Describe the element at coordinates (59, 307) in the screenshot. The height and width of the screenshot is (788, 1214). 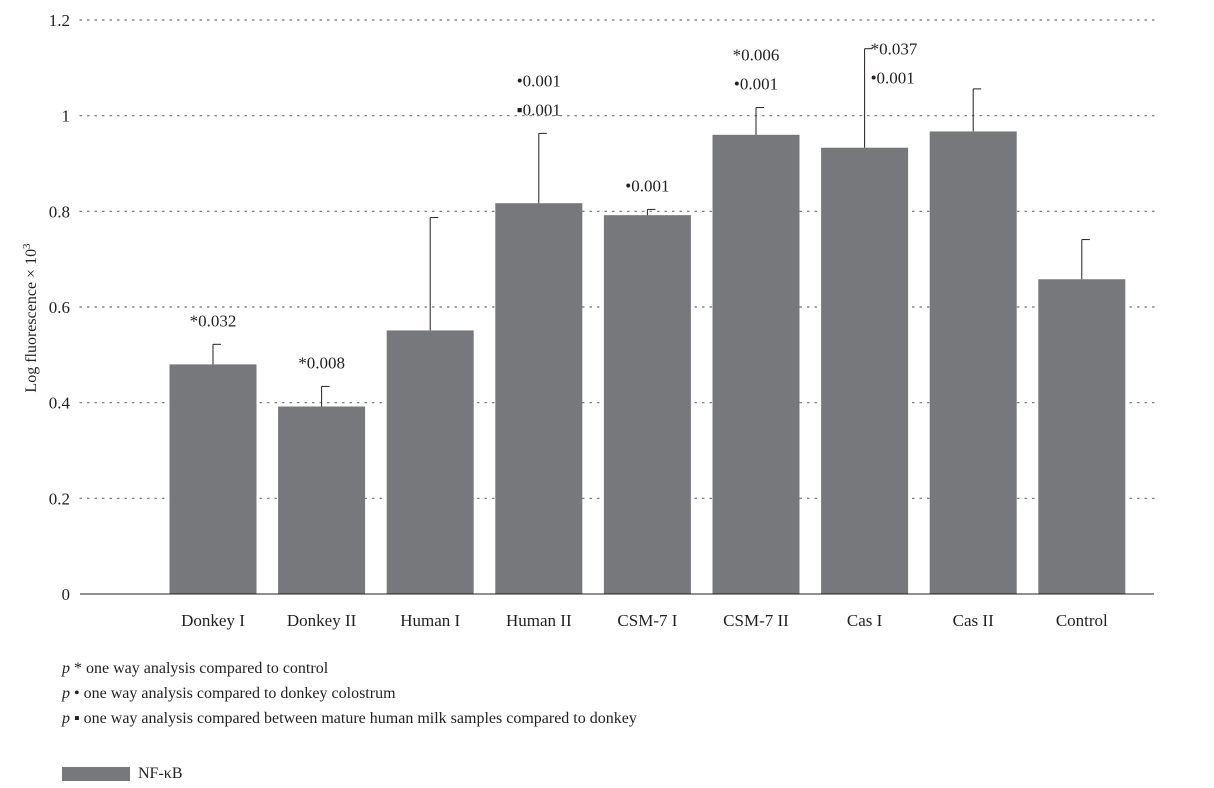
I see `y-tick-label: 0.6` at that location.